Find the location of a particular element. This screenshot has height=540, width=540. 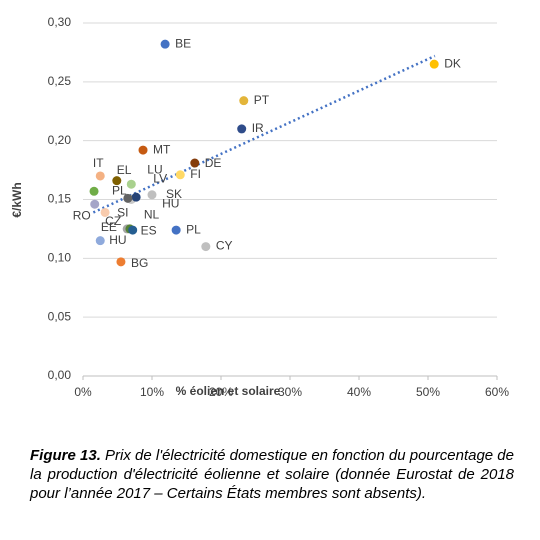

x-tick-label: 20% is located at coordinates (221, 392).